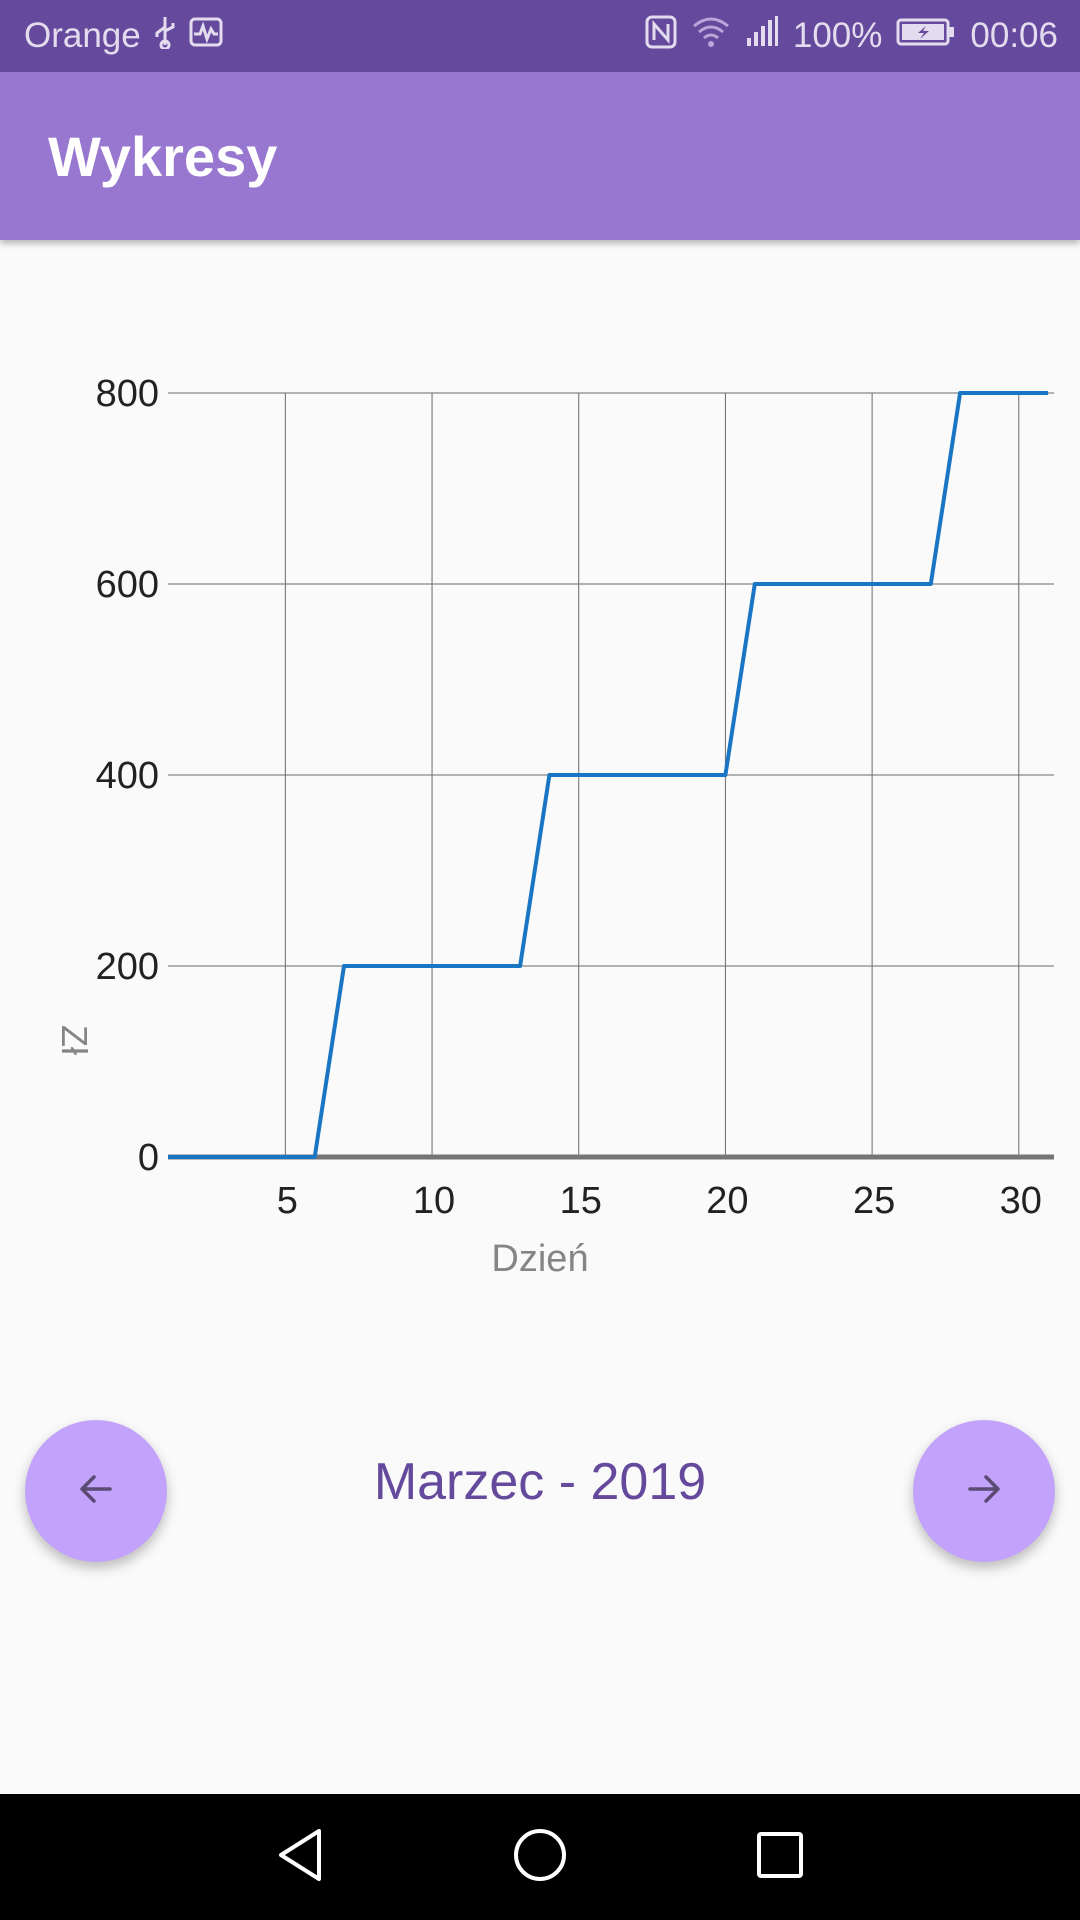  I want to click on y-tick-labels: 0 200 400 600 800, so click(127, 776).